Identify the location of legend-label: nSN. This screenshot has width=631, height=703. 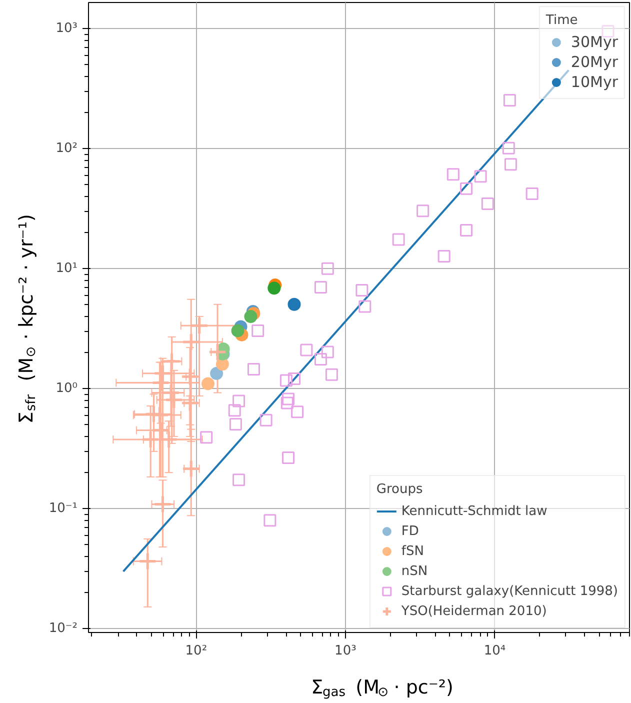
(414, 571).